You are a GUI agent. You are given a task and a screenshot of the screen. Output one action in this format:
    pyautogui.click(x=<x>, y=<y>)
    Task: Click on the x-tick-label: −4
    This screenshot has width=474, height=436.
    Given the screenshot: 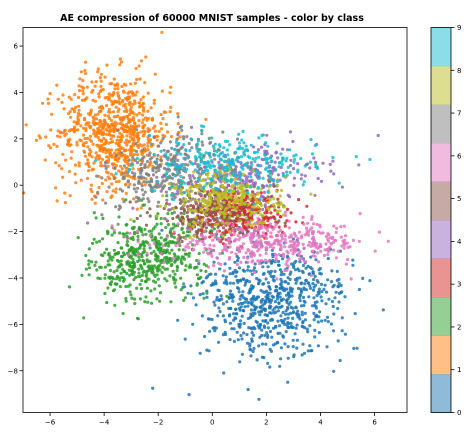 What is the action you would take?
    pyautogui.click(x=104, y=423)
    